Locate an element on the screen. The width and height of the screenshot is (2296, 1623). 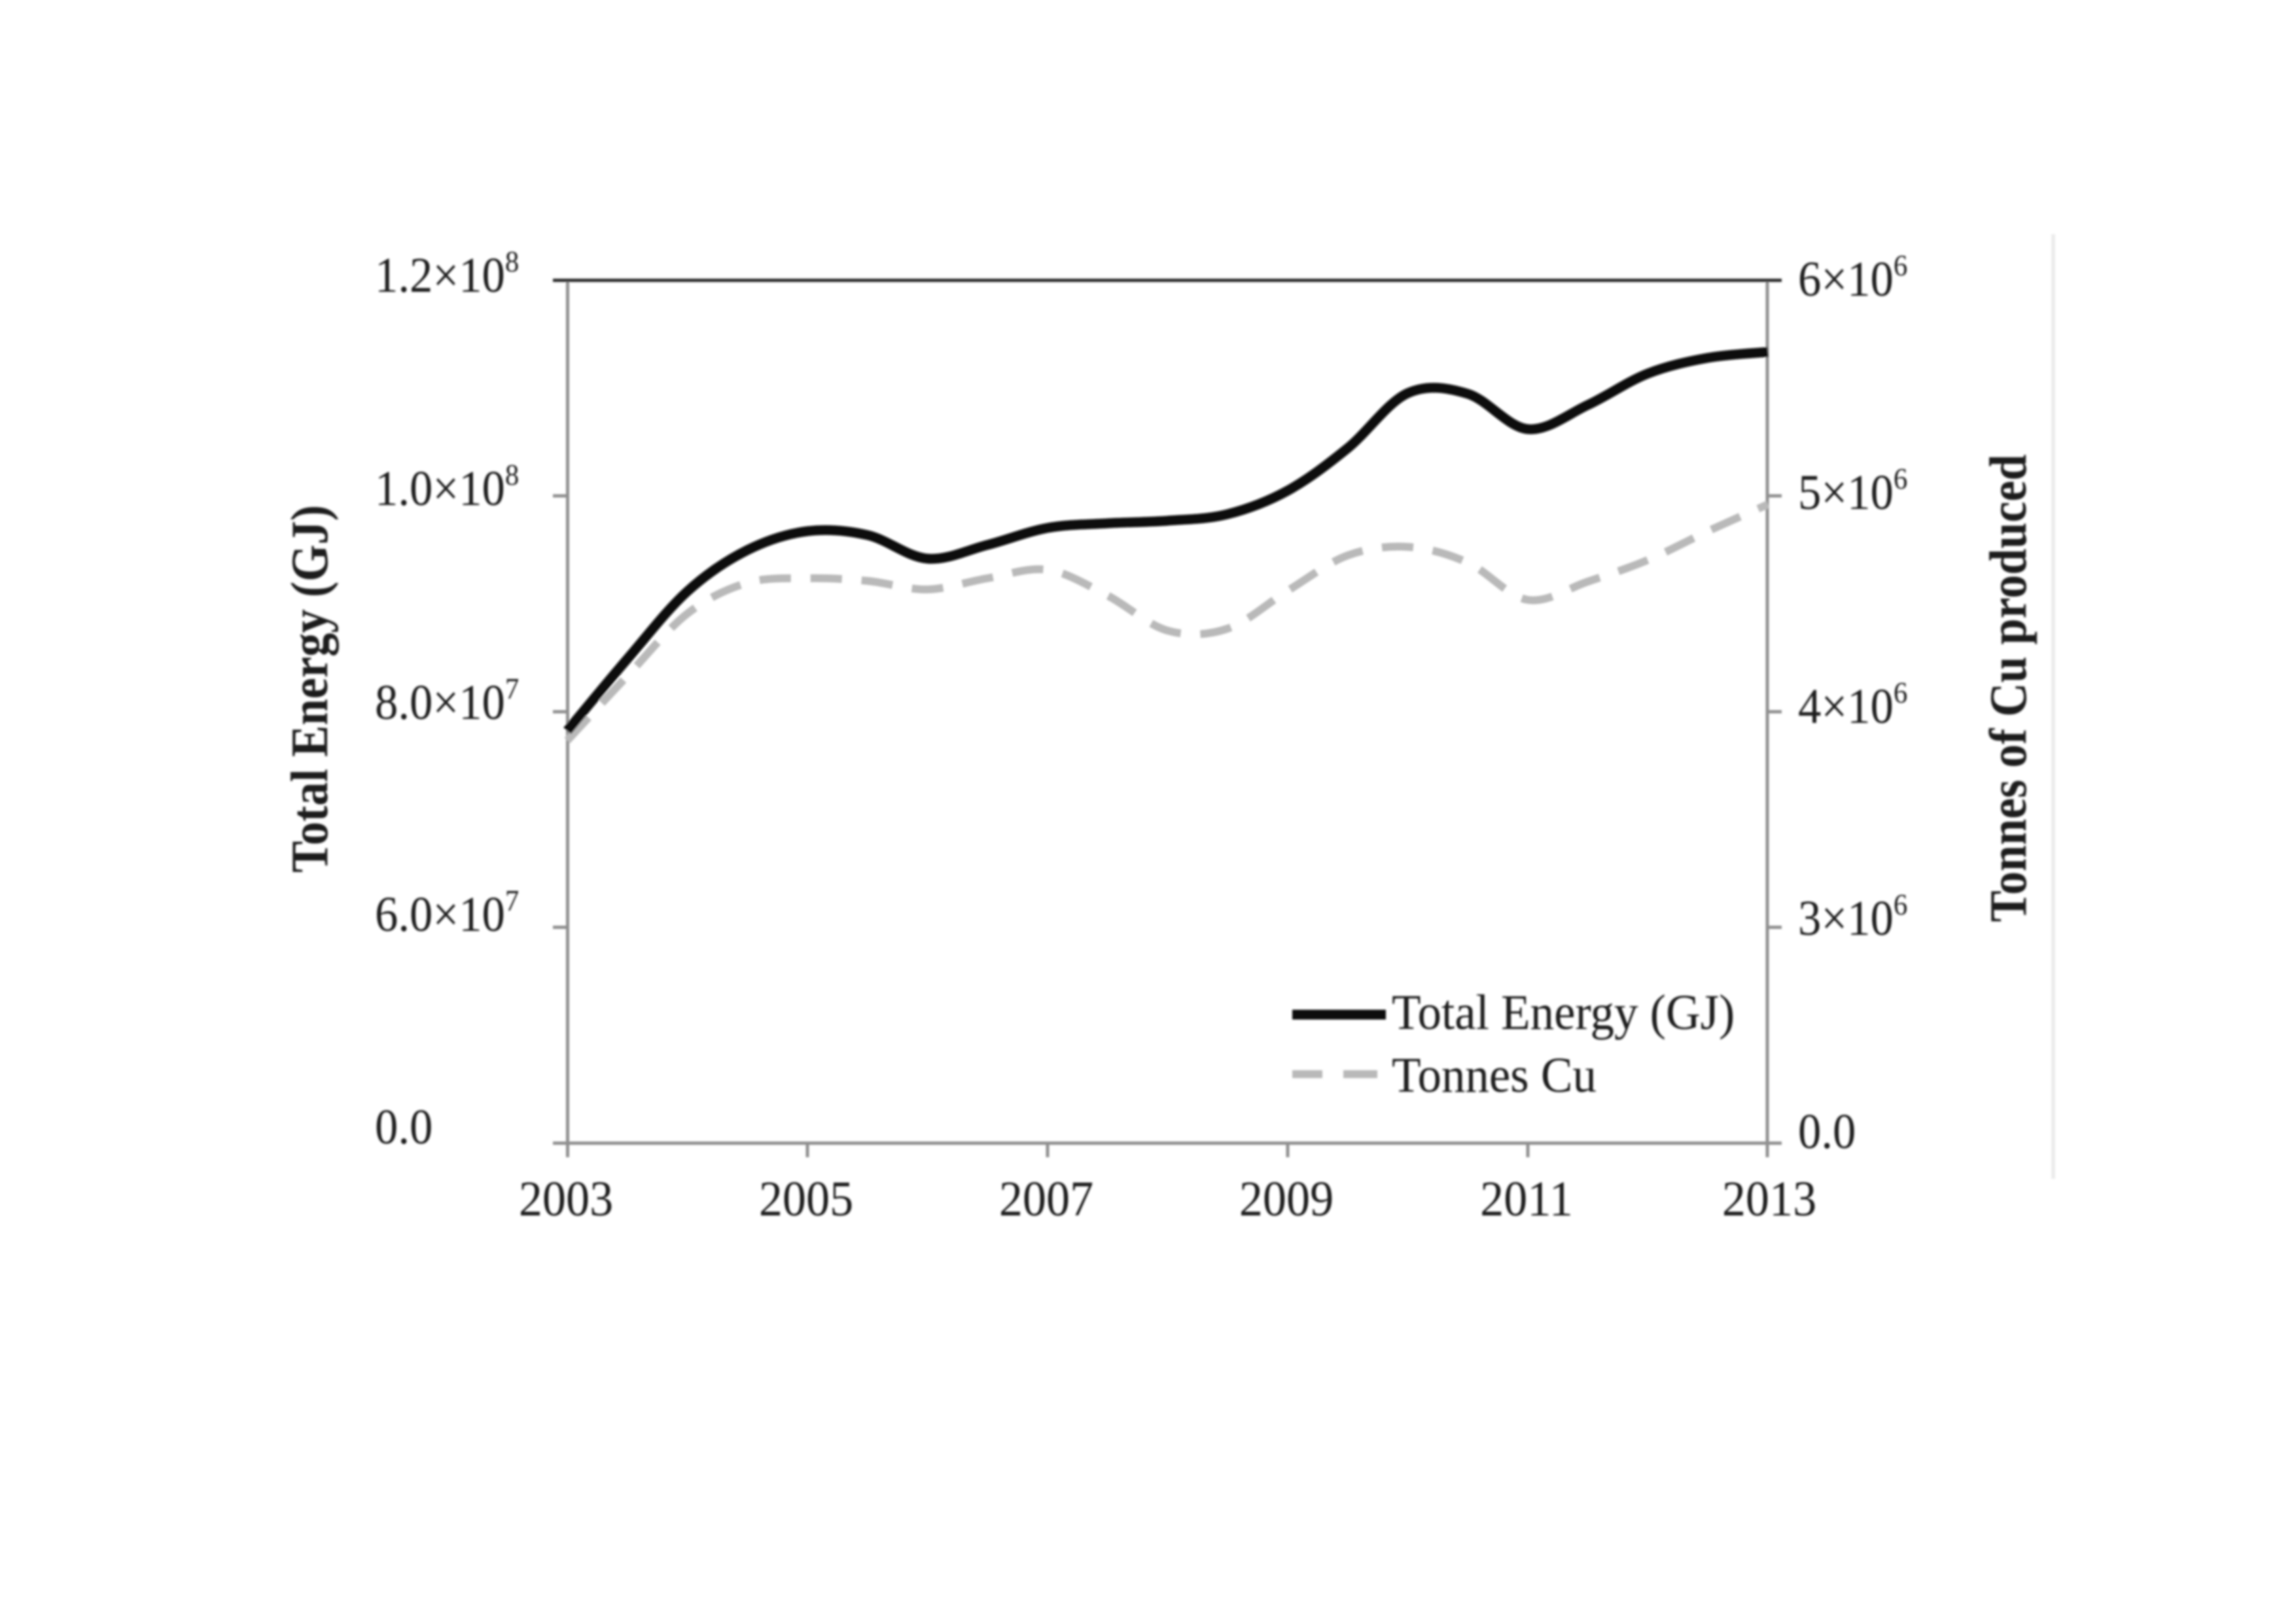
svg-text: 2003 is located at coordinates (566, 1199).